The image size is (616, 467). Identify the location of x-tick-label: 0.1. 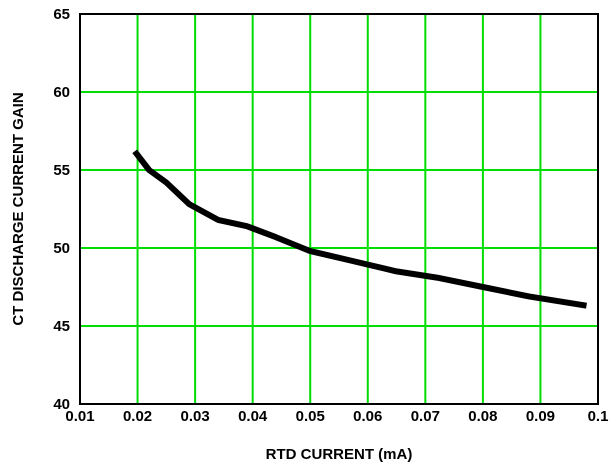
(598, 416).